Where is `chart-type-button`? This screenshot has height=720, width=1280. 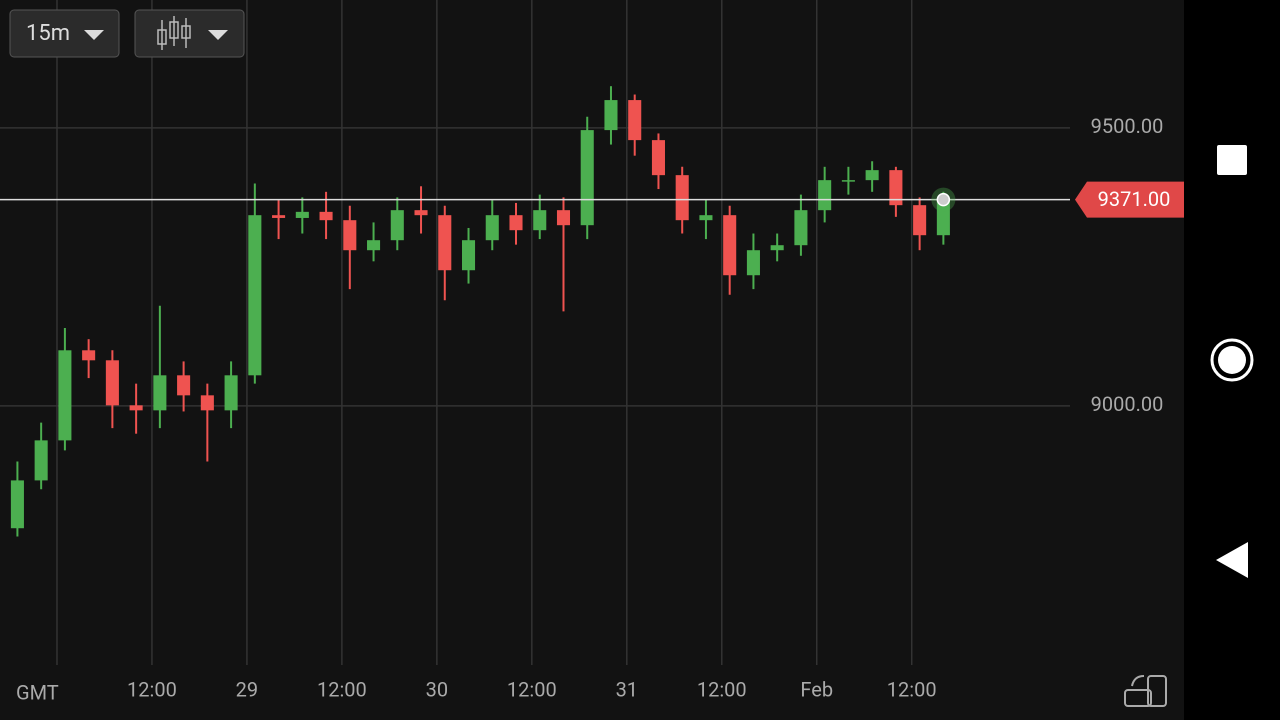
chart-type-button is located at coordinates (189, 33).